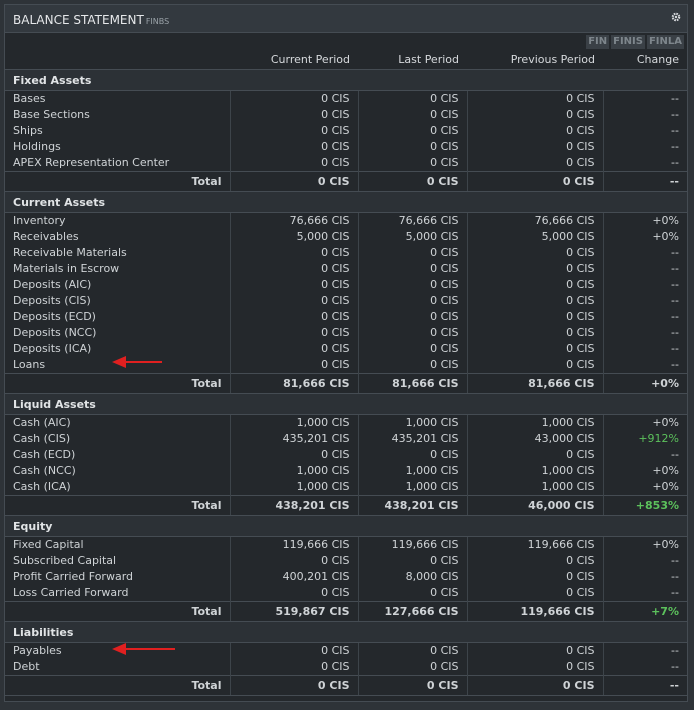 The image size is (694, 710). Describe the element at coordinates (346, 667) in the screenshot. I see `table-row: Debt 0 CIS 0 CIS 0 CIS --` at that location.